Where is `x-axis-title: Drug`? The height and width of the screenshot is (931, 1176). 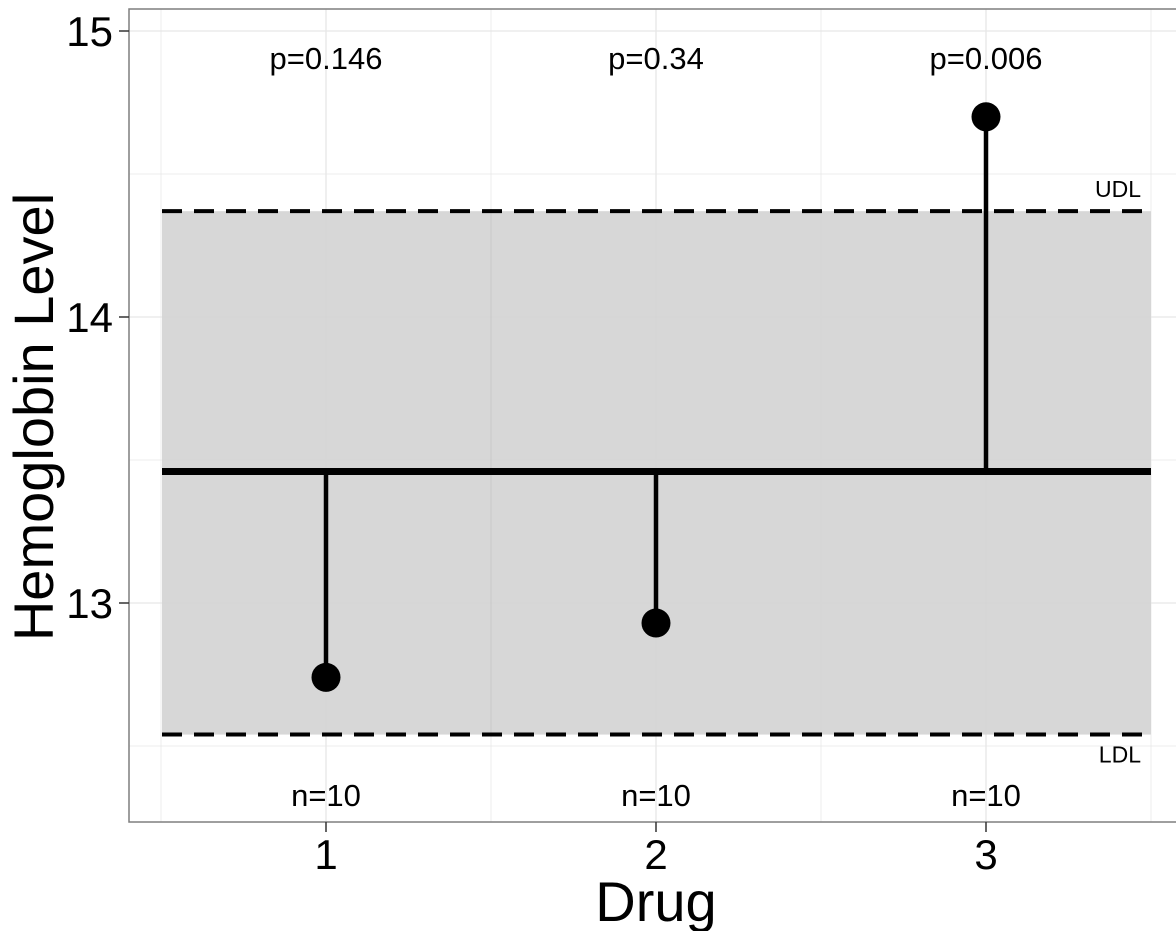
x-axis-title: Drug is located at coordinates (655, 900).